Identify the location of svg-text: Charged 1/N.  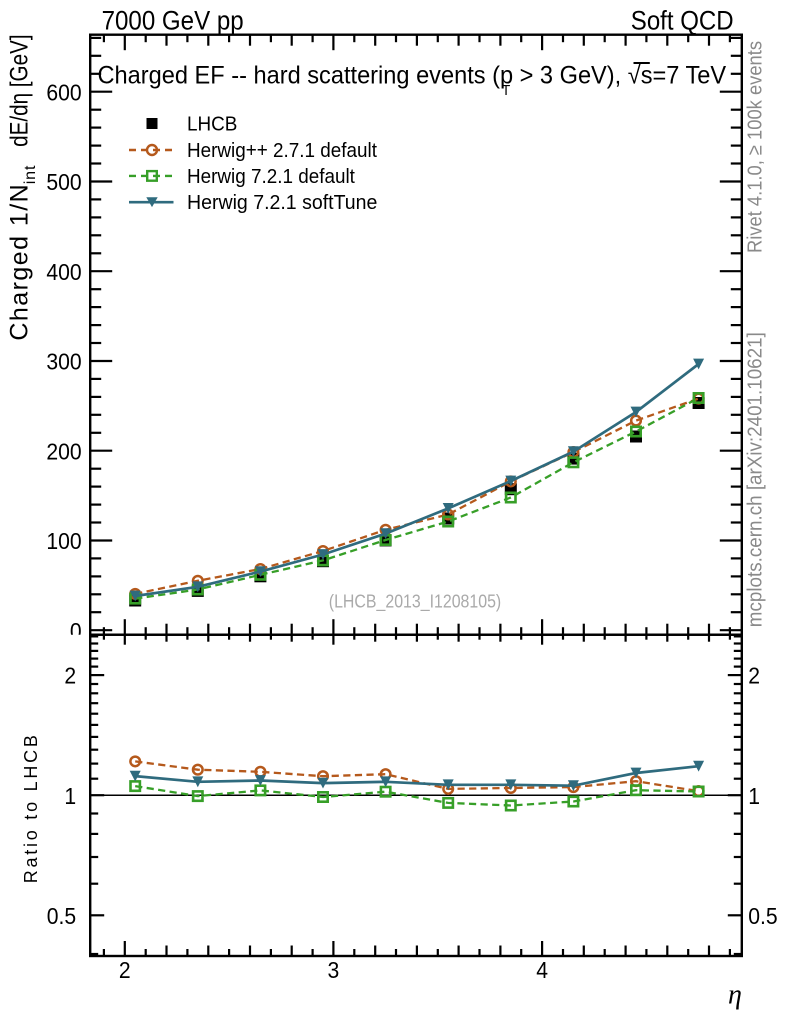
(20, 262).